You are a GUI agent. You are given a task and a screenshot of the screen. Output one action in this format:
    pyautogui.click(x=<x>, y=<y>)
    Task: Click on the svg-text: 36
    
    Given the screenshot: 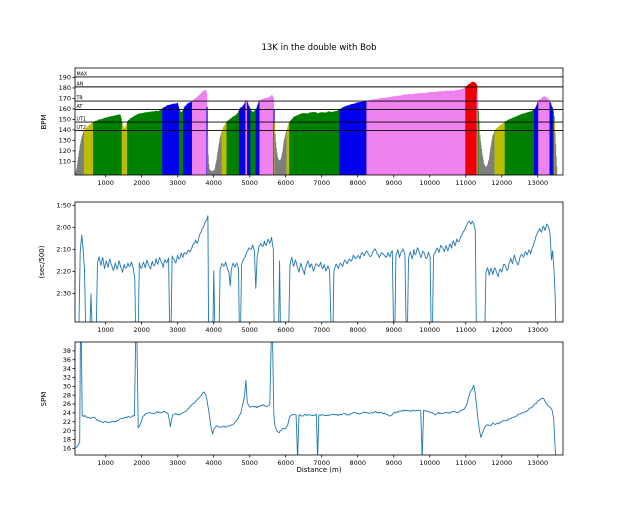 What is the action you would take?
    pyautogui.click(x=67, y=360)
    